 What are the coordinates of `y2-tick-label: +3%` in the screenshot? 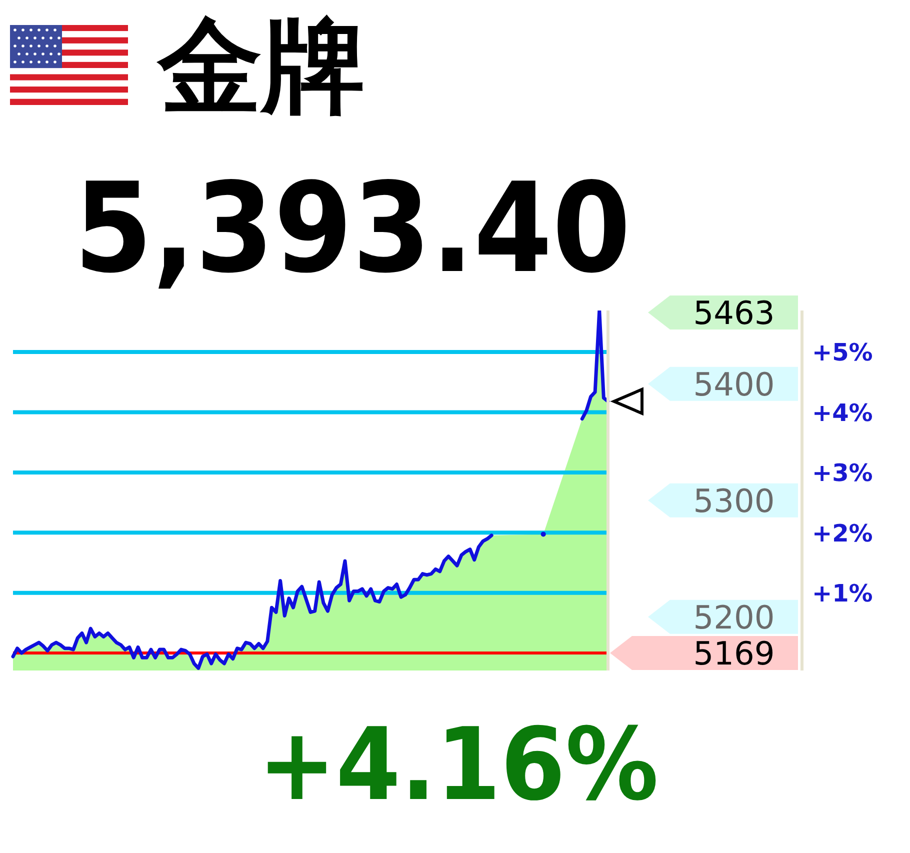 It's located at (842, 473).